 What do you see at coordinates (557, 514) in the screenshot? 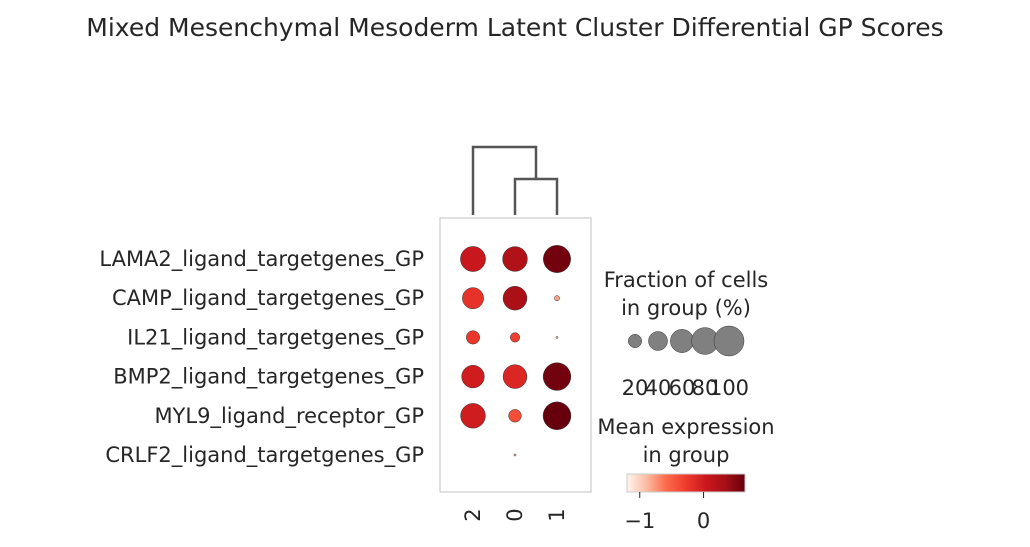
I see `group-label: 1` at bounding box center [557, 514].